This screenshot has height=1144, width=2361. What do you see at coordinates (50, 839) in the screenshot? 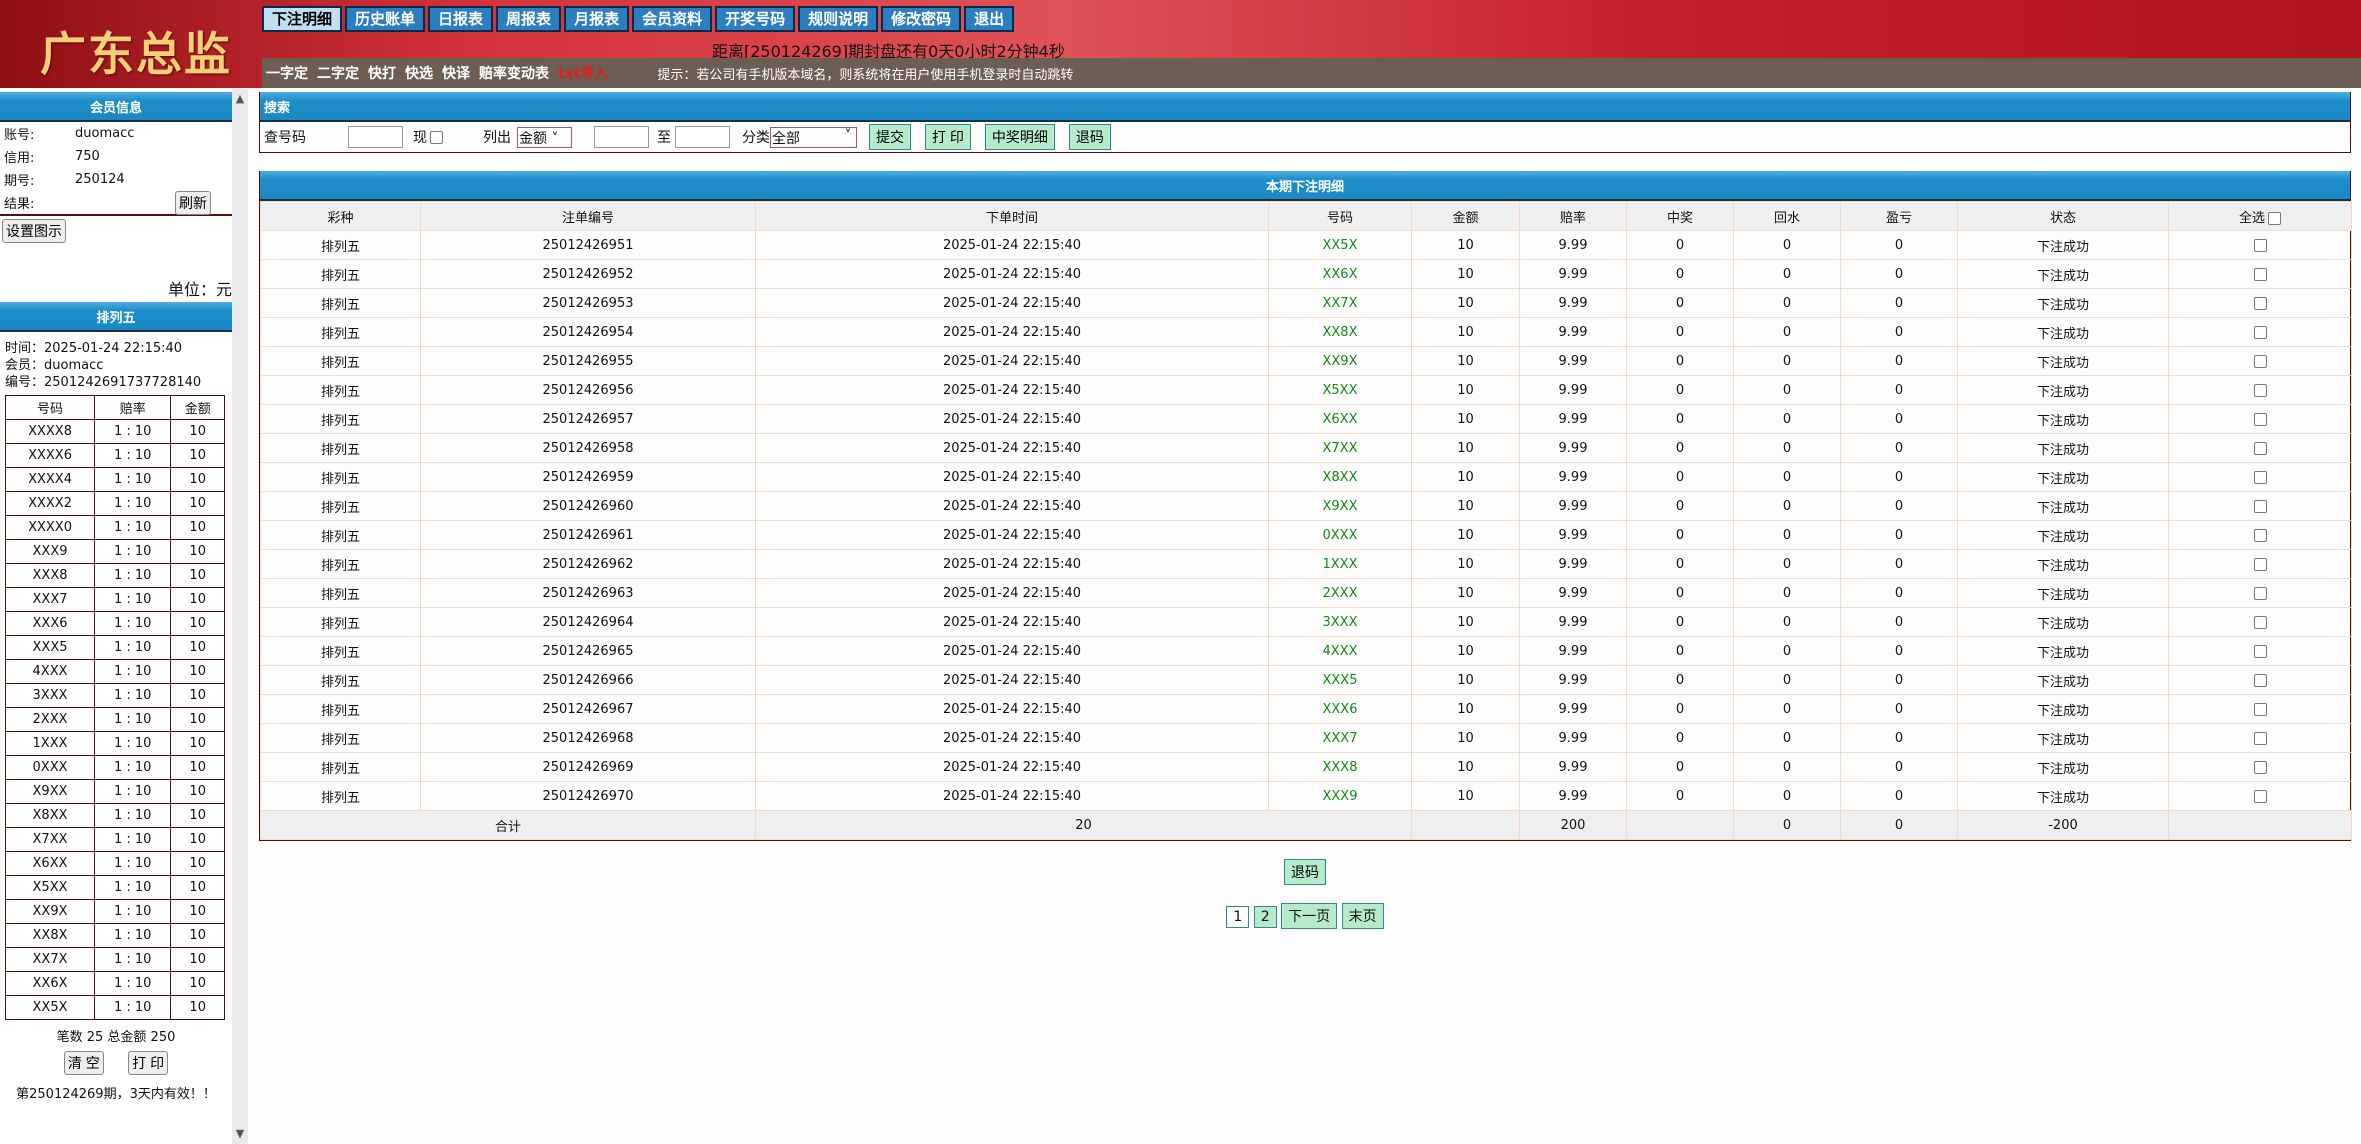
I see `ticket-cell: X7XX` at bounding box center [50, 839].